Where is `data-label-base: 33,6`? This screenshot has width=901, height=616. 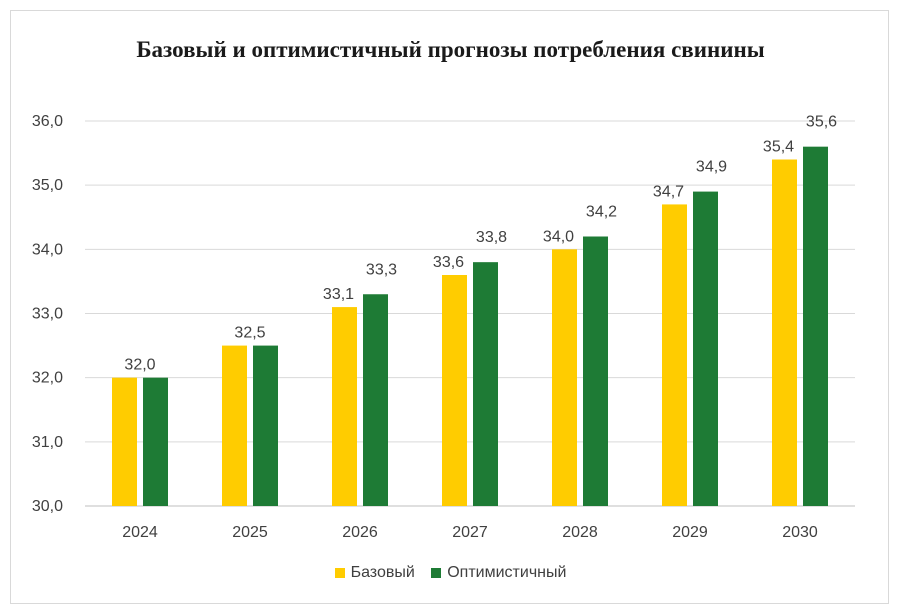 data-label-base: 33,6 is located at coordinates (448, 262).